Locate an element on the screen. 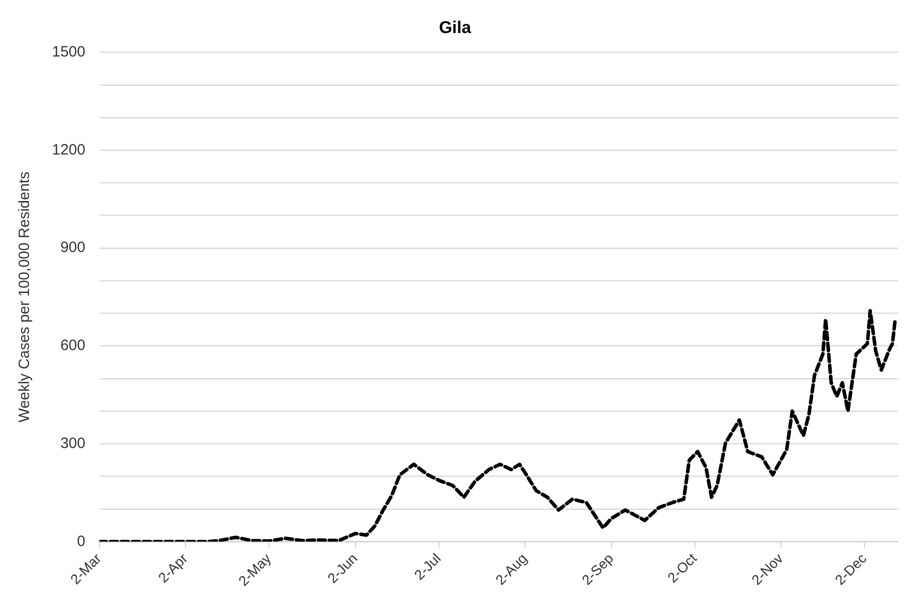 The height and width of the screenshot is (605, 920). y-tick-label: 900 is located at coordinates (73, 247).